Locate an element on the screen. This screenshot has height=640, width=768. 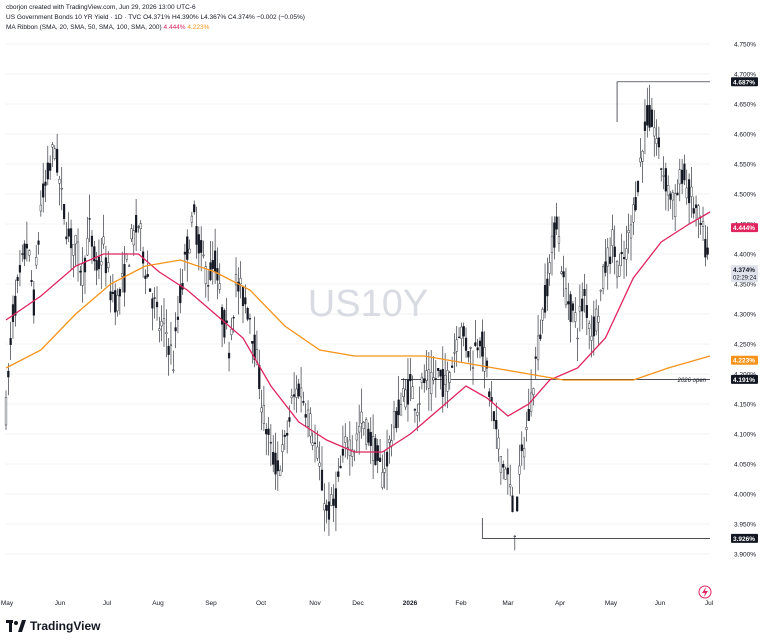
x-tick-label: Aug is located at coordinates (158, 603).